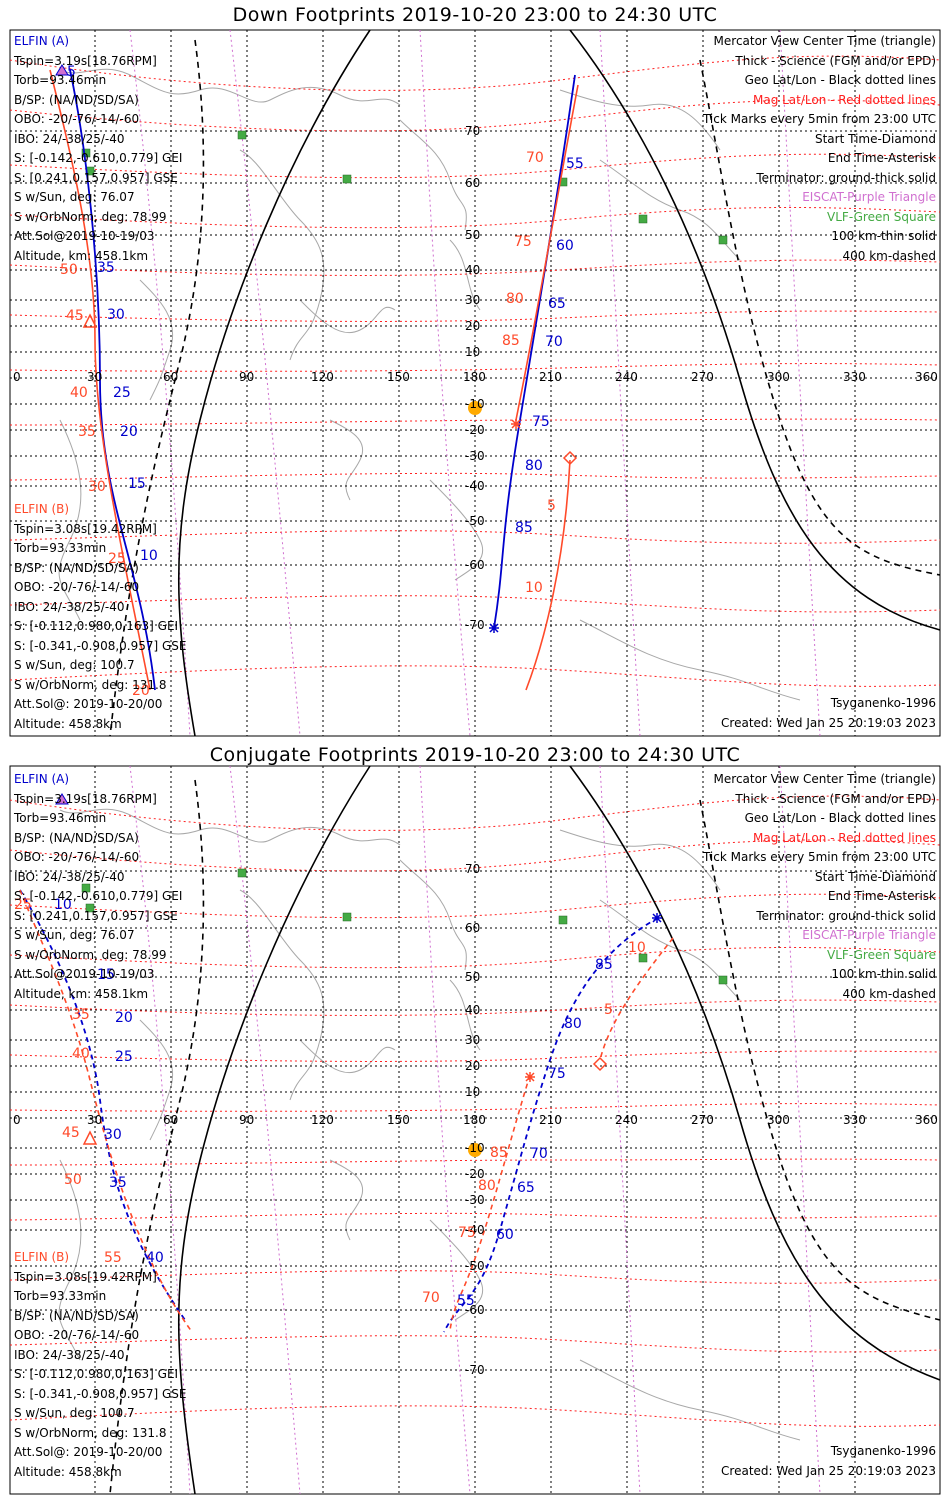 The width and height of the screenshot is (950, 1500). I want to click on tick-b: 40, so click(81, 1054).